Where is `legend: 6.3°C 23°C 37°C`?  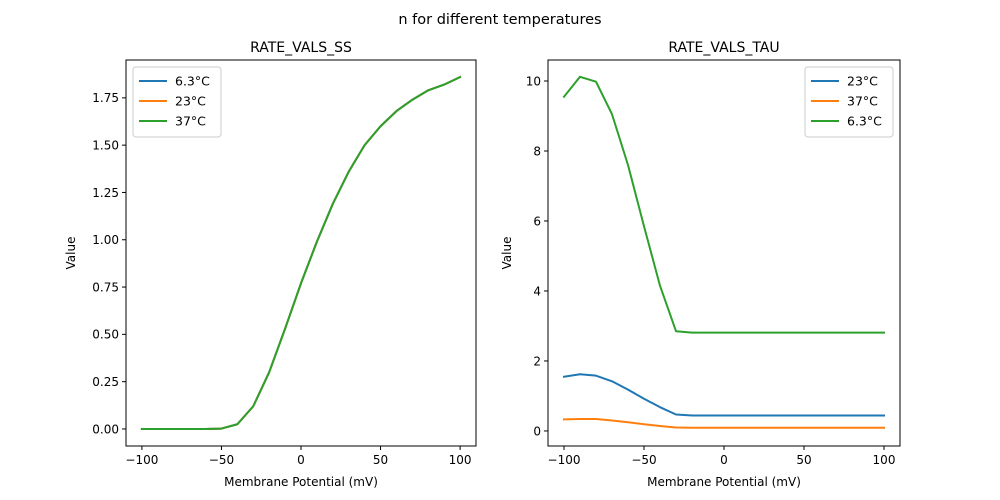
legend: 6.3°C 23°C 37°C is located at coordinates (177, 102).